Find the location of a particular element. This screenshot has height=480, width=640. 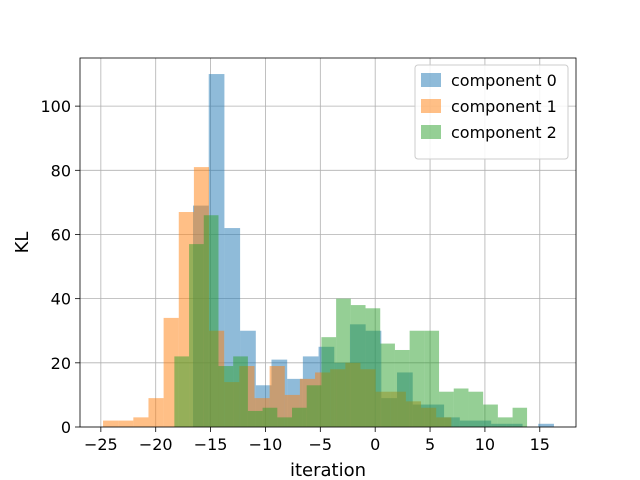

y-tick-label-4: 80 is located at coordinates (61, 170).